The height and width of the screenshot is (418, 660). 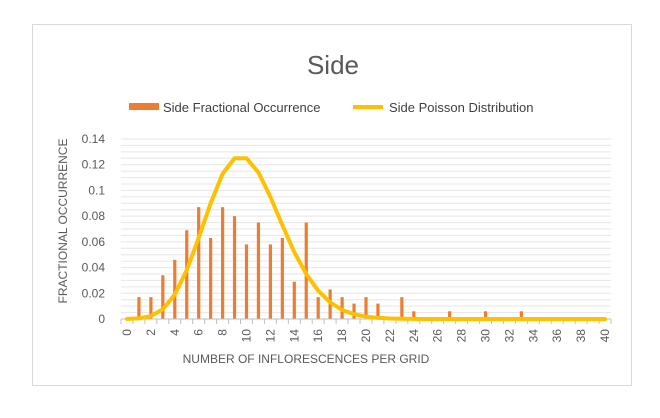 What do you see at coordinates (462, 336) in the screenshot?
I see `x-tick-label: 28` at bounding box center [462, 336].